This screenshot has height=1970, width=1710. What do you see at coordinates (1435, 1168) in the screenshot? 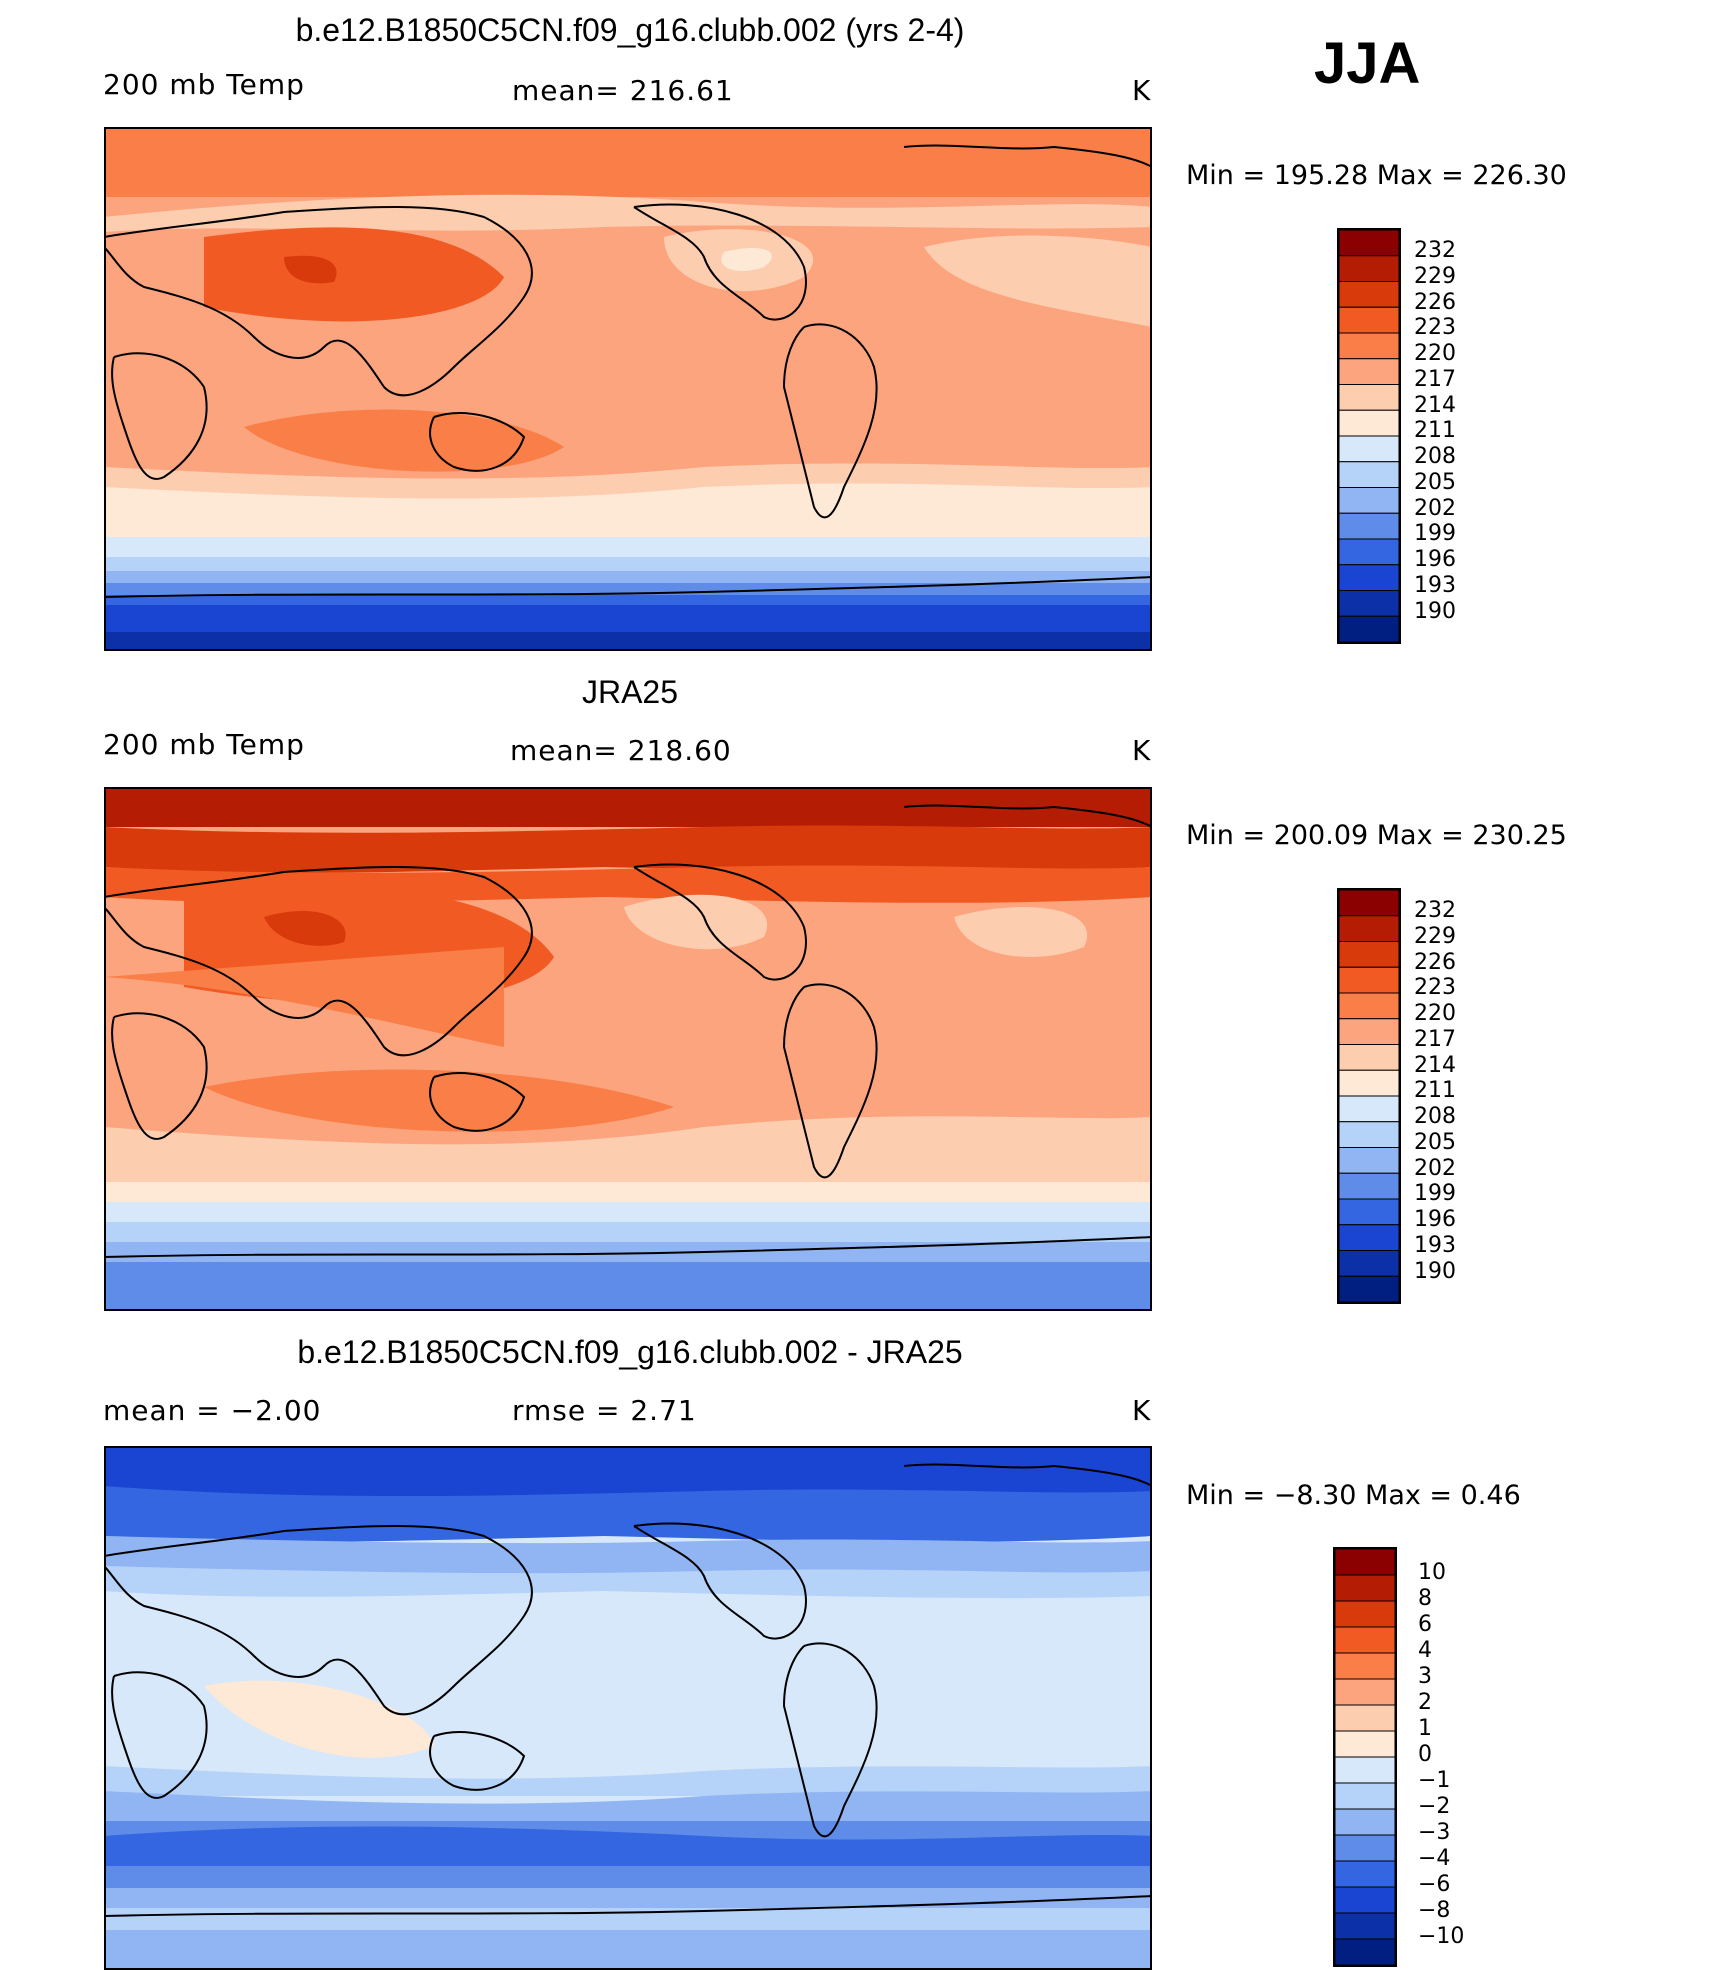
I see `colorbar-tick-label: 202` at bounding box center [1435, 1168].